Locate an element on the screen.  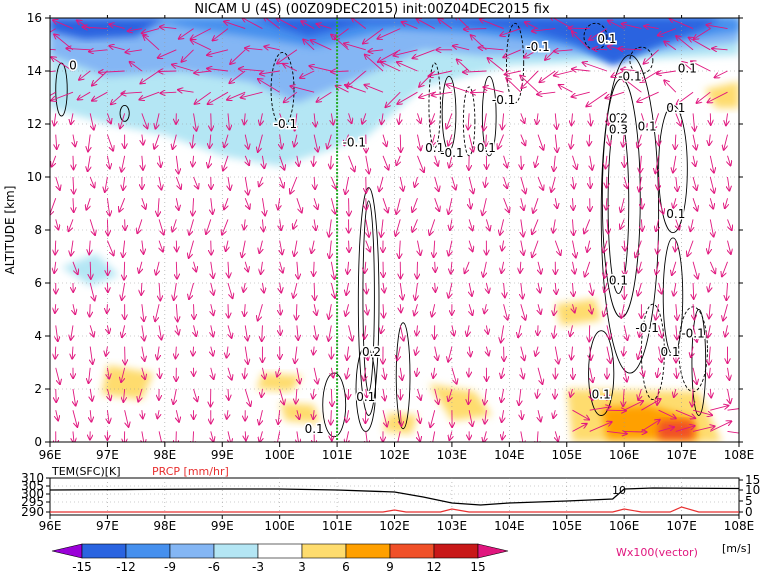
contour-label-1: -0.1 is located at coordinates (285, 124).